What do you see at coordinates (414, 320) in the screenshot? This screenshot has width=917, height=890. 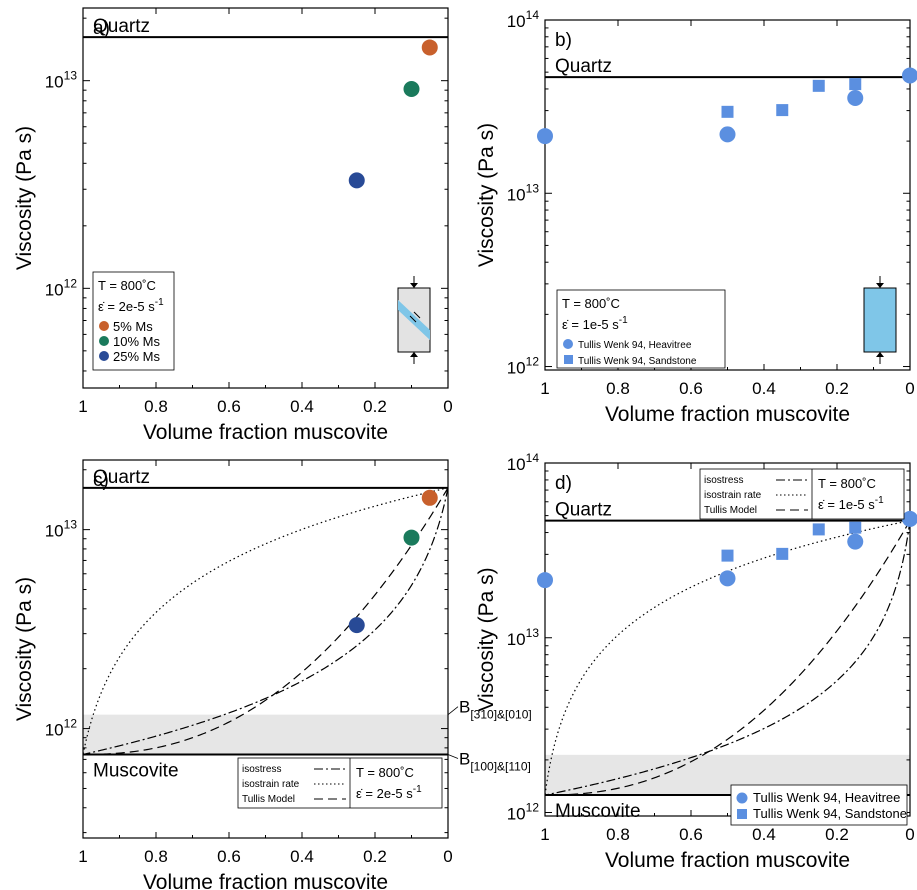 I see `sample-inset-icon` at bounding box center [414, 320].